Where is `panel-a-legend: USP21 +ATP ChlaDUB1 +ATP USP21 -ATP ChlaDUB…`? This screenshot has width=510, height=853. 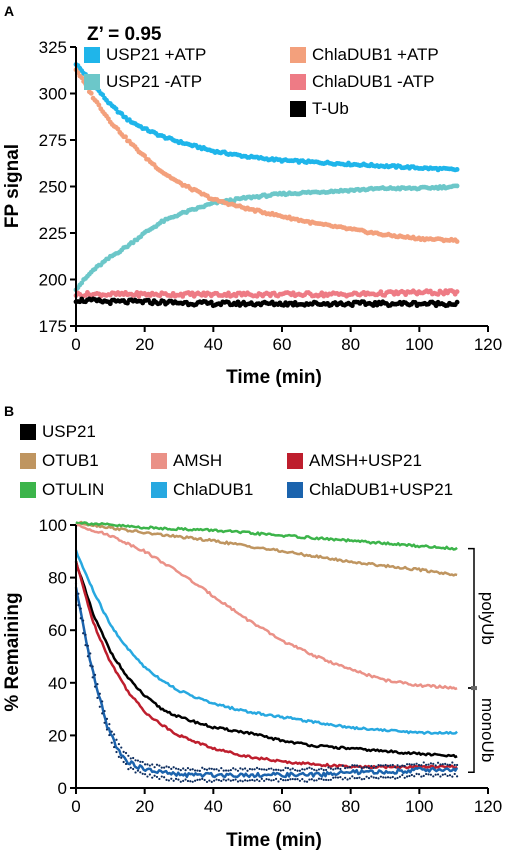 panel-a-legend: USP21 +ATP ChlaDUB1 +ATP USP21 -ATP ChlaDUB… is located at coordinates (261, 81).